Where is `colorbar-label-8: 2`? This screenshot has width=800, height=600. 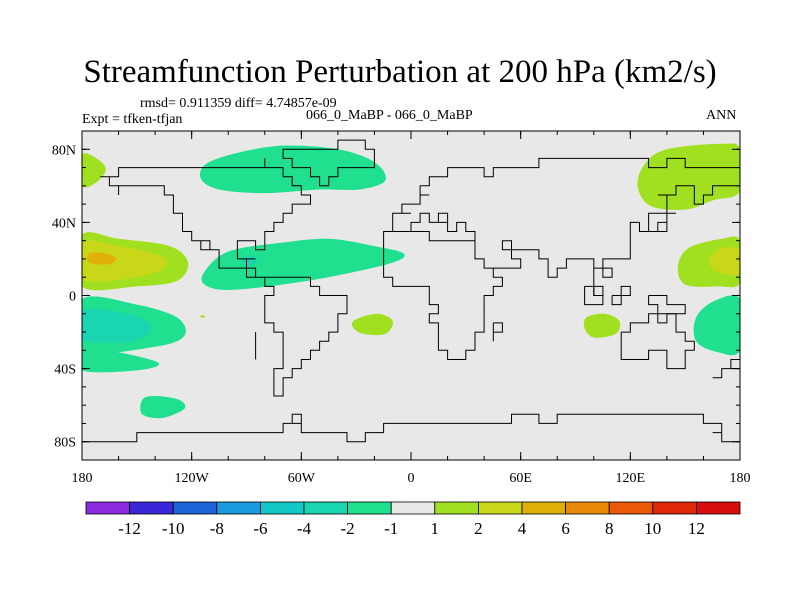
colorbar-label-8: 2 is located at coordinates (478, 528).